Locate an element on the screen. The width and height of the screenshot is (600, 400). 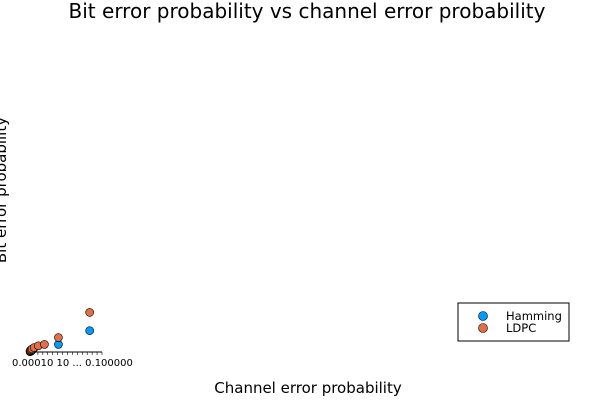
legend: Hamming LDPC is located at coordinates (513, 322).